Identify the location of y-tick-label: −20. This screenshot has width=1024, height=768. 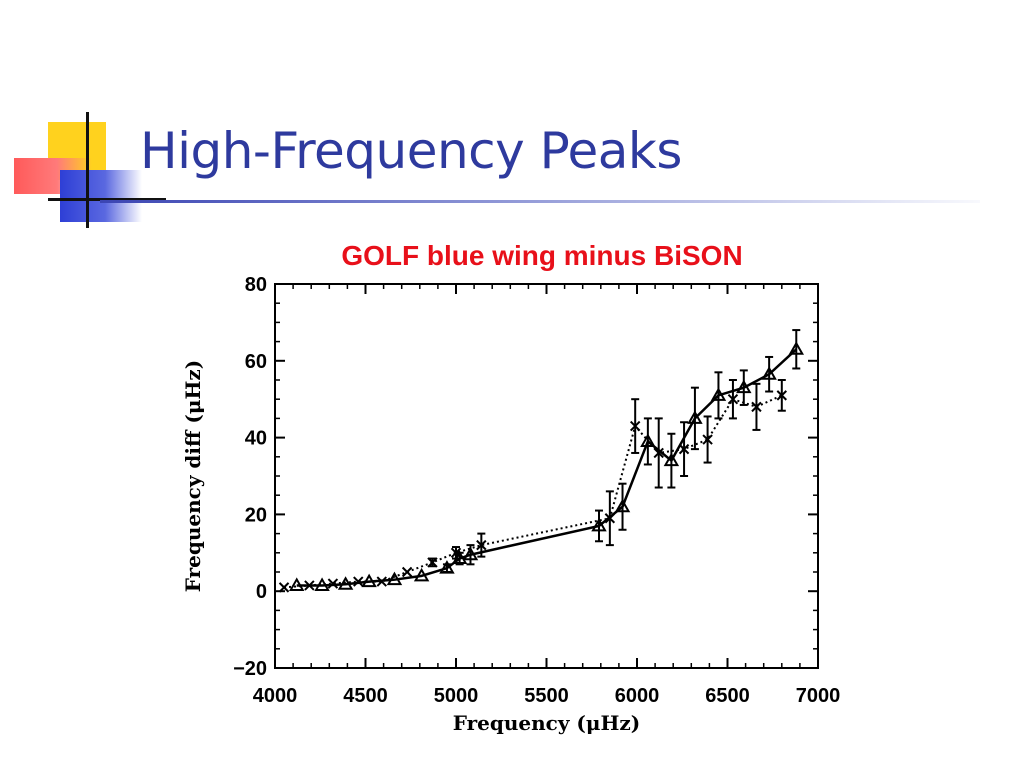
(250, 669).